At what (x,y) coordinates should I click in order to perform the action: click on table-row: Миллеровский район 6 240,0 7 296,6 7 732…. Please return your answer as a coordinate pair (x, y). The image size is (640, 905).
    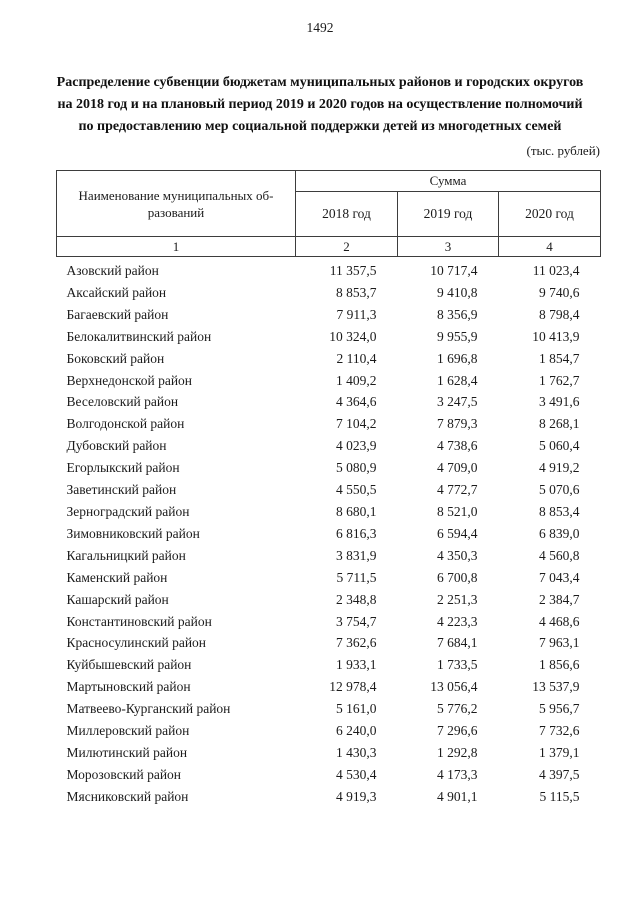
    Looking at the image, I should click on (329, 731).